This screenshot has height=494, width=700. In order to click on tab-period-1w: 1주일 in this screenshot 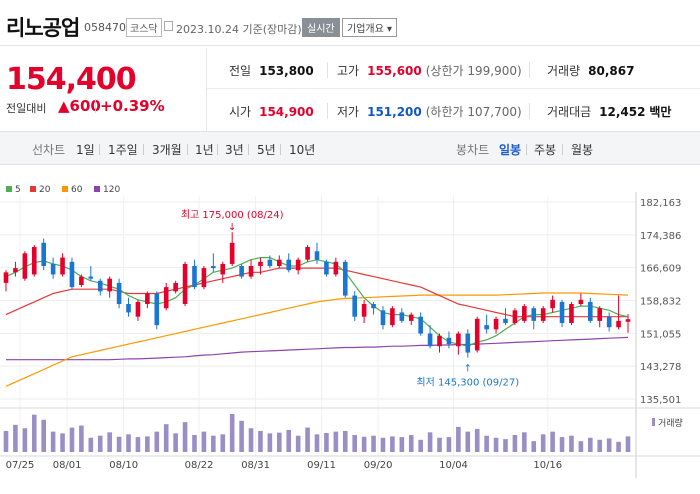, I will do `click(123, 150)`.